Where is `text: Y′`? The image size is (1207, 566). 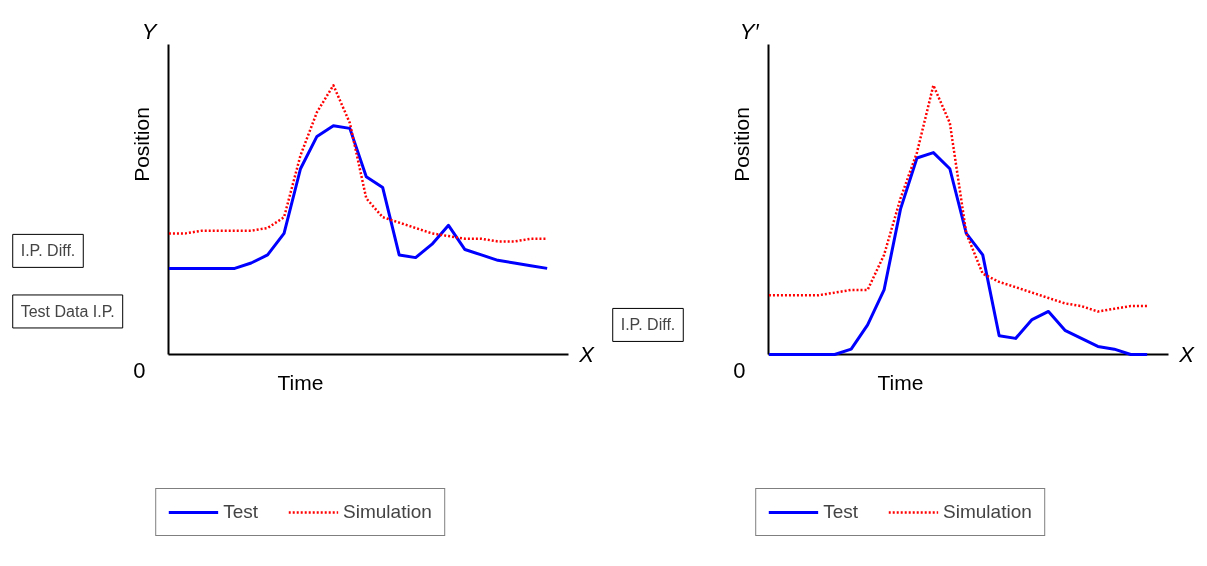 text: Y′ is located at coordinates (749, 31).